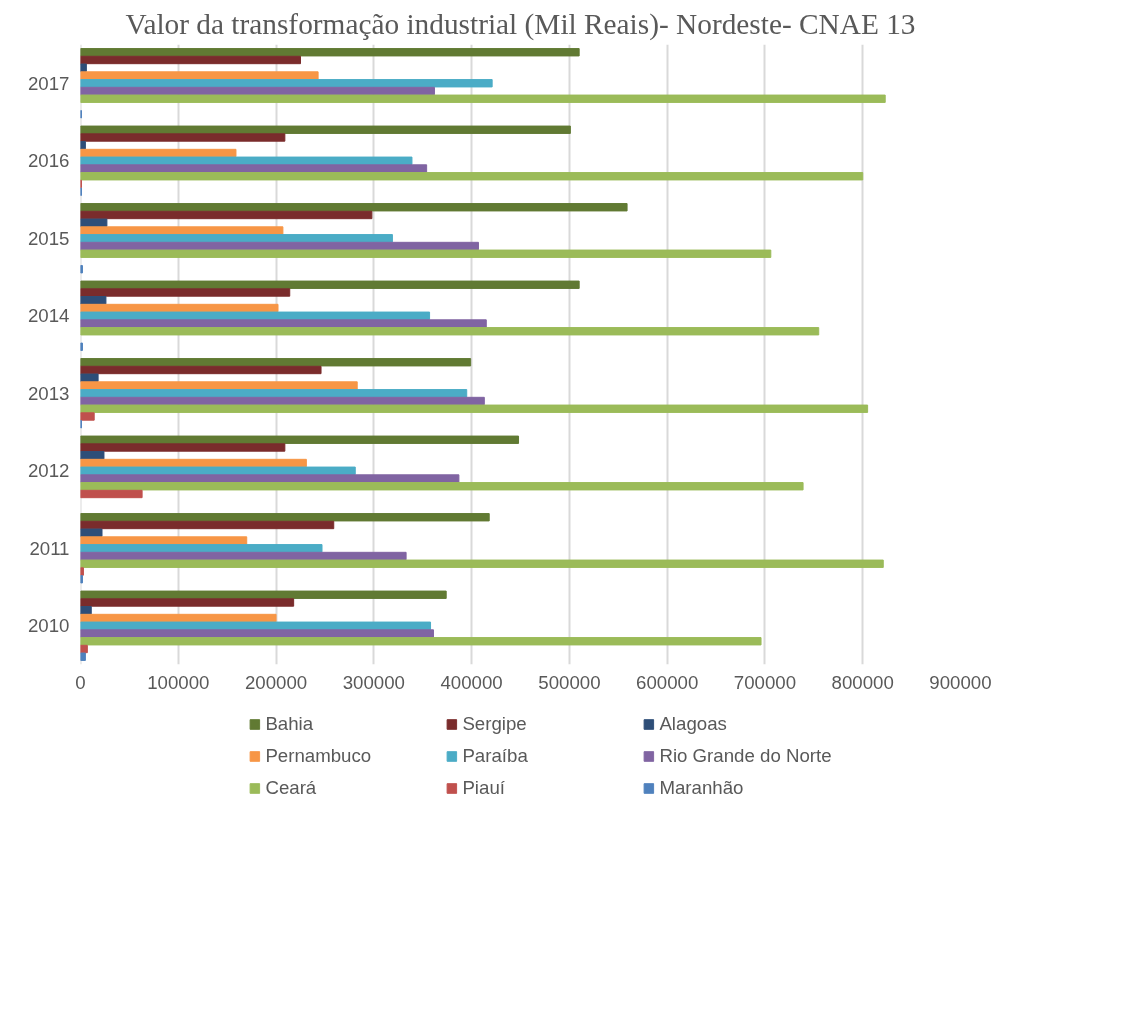  Describe the element at coordinates (569, 682) in the screenshot. I see `x-tick-label: 500000` at that location.